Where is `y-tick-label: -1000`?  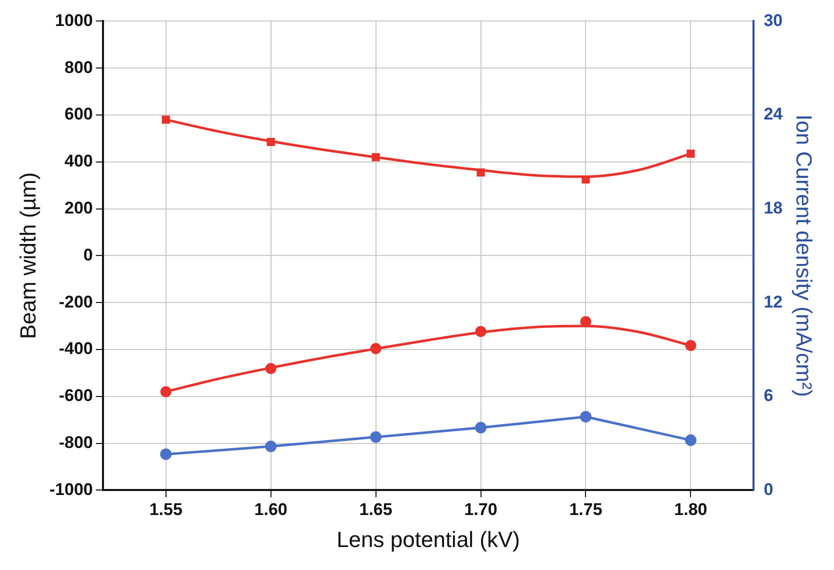
y-tick-label: -1000 is located at coordinates (71, 489).